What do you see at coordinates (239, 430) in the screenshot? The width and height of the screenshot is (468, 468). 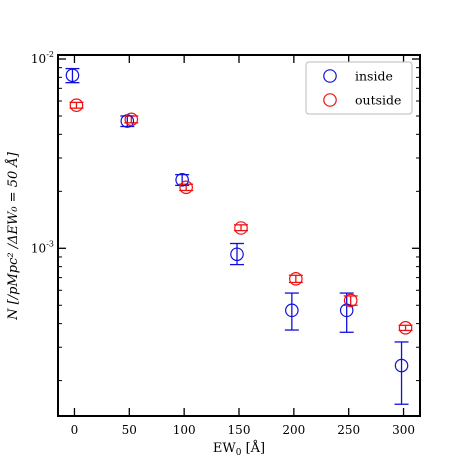 I see `x-tick-label: 150` at bounding box center [239, 430].